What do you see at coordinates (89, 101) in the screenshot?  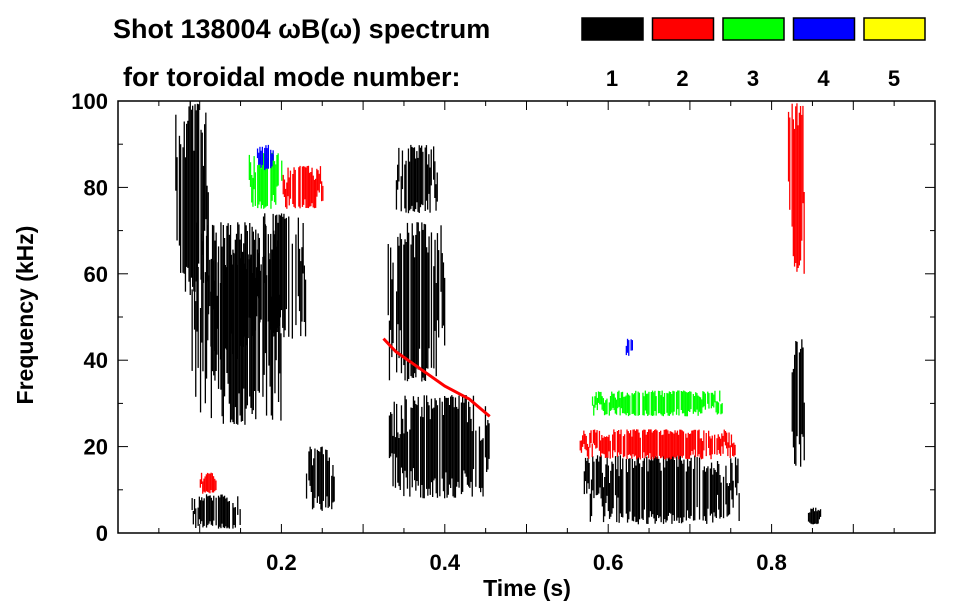 I see `y-tick-label: 100` at bounding box center [89, 101].